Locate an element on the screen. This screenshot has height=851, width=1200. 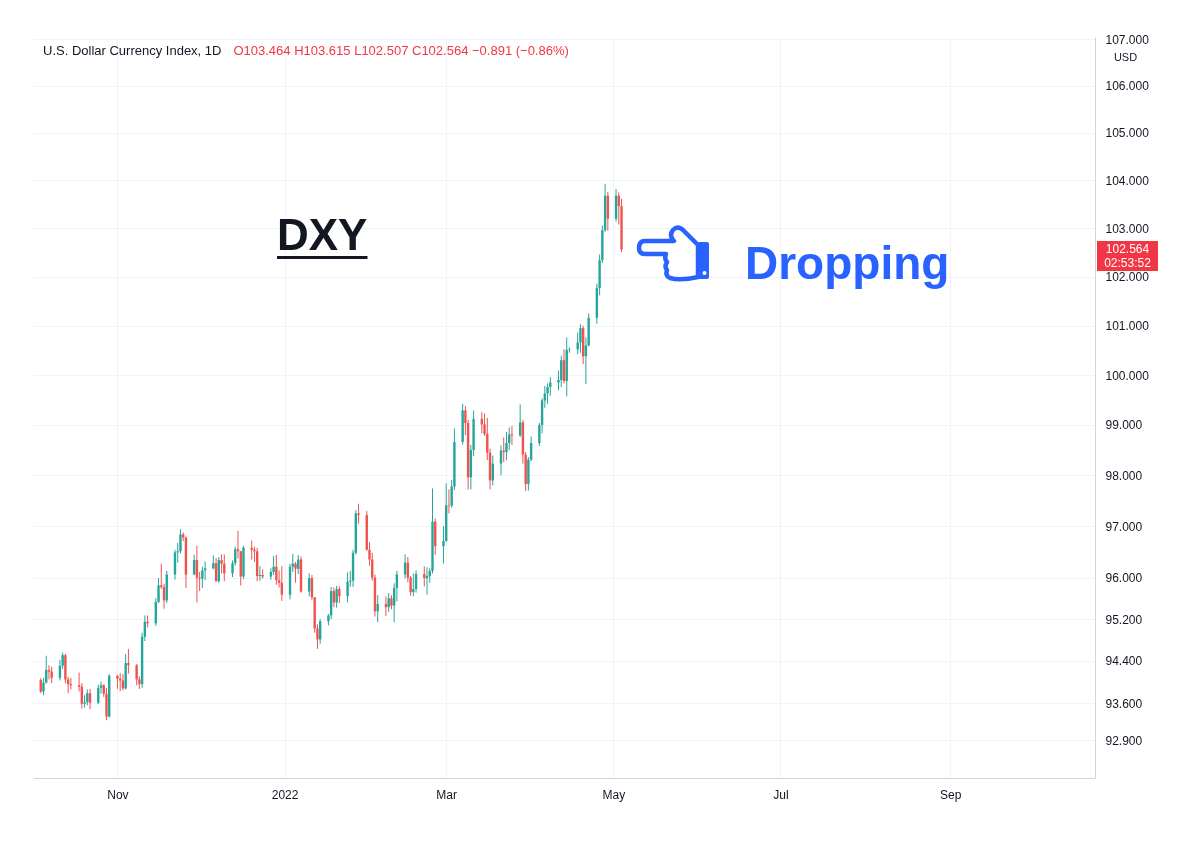
y-tick-label: 97.000 is located at coordinates (1124, 526).